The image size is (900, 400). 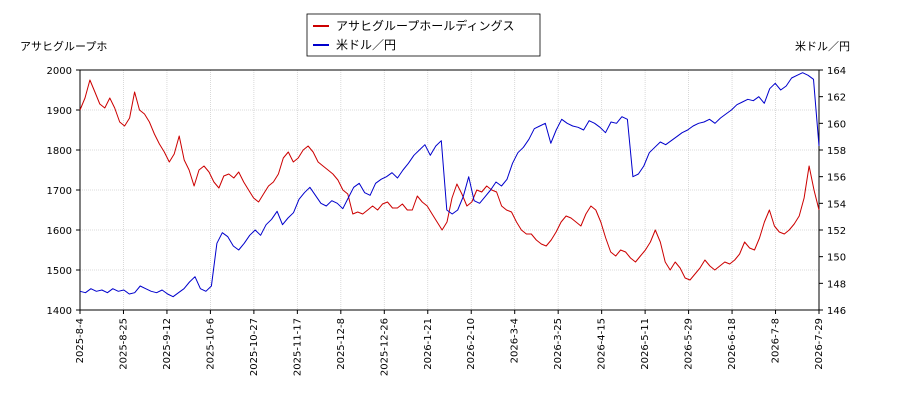 I want to click on legend-label-usdjpy: 米ドル／円, so click(x=366, y=45).